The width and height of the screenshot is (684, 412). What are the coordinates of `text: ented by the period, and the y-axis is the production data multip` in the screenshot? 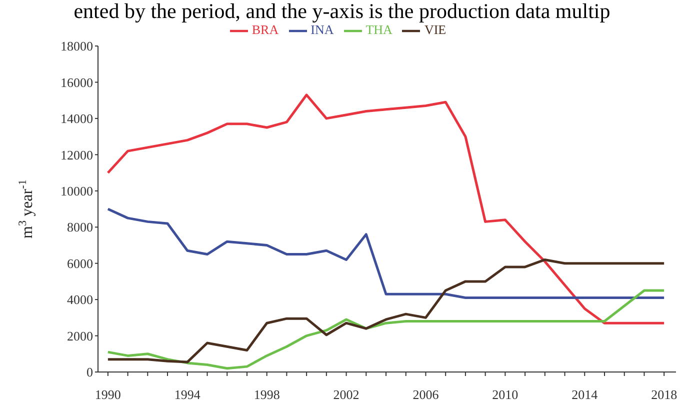 It's located at (342, 11).